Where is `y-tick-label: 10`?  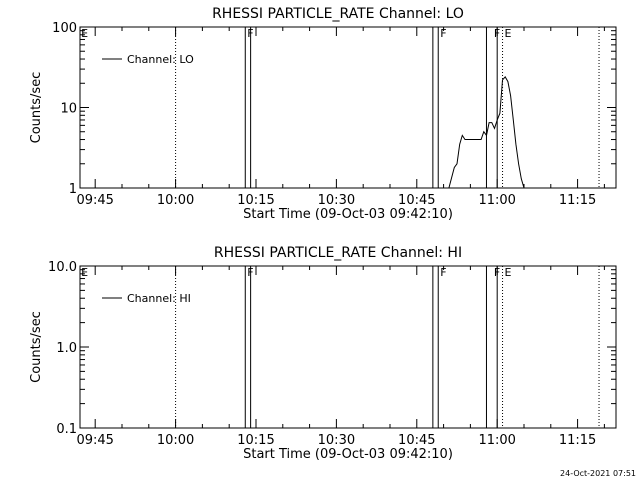 y-tick-label: 10 is located at coordinates (68, 109).